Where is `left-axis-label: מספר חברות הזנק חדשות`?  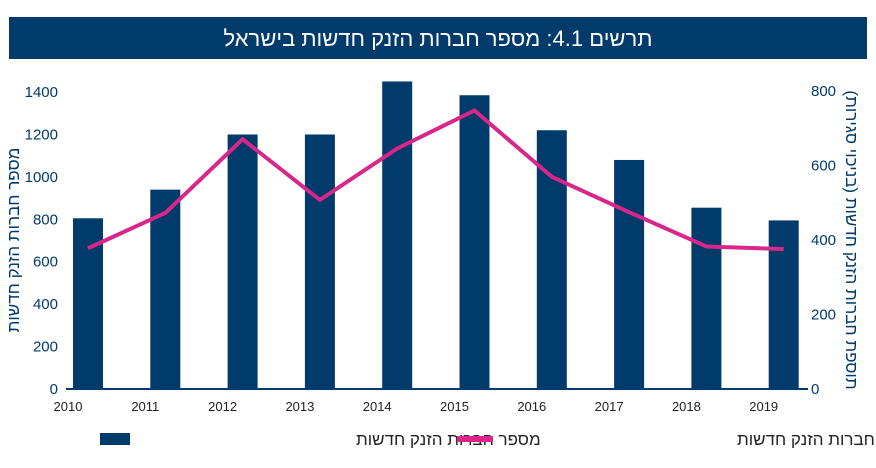 left-axis-label: מספר חברות הזנק חדשות is located at coordinates (13, 240).